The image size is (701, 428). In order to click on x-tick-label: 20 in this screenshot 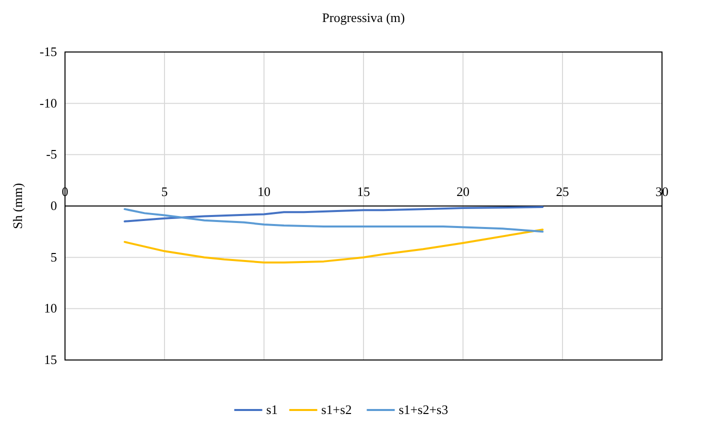, I will do `click(463, 191)`.